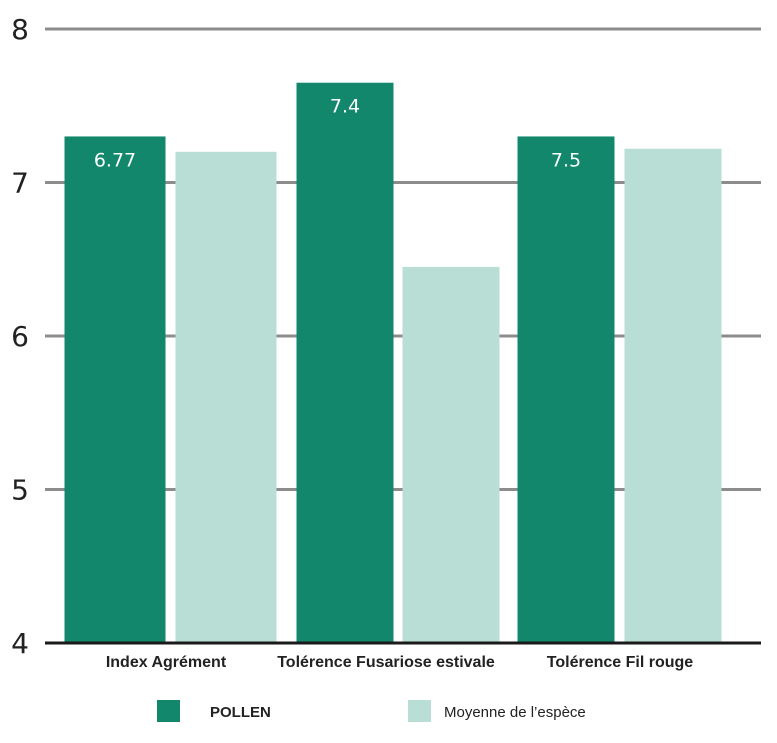 This screenshot has width=777, height=743. What do you see at coordinates (115, 160) in the screenshot?
I see `bar-data-label: 6.77` at bounding box center [115, 160].